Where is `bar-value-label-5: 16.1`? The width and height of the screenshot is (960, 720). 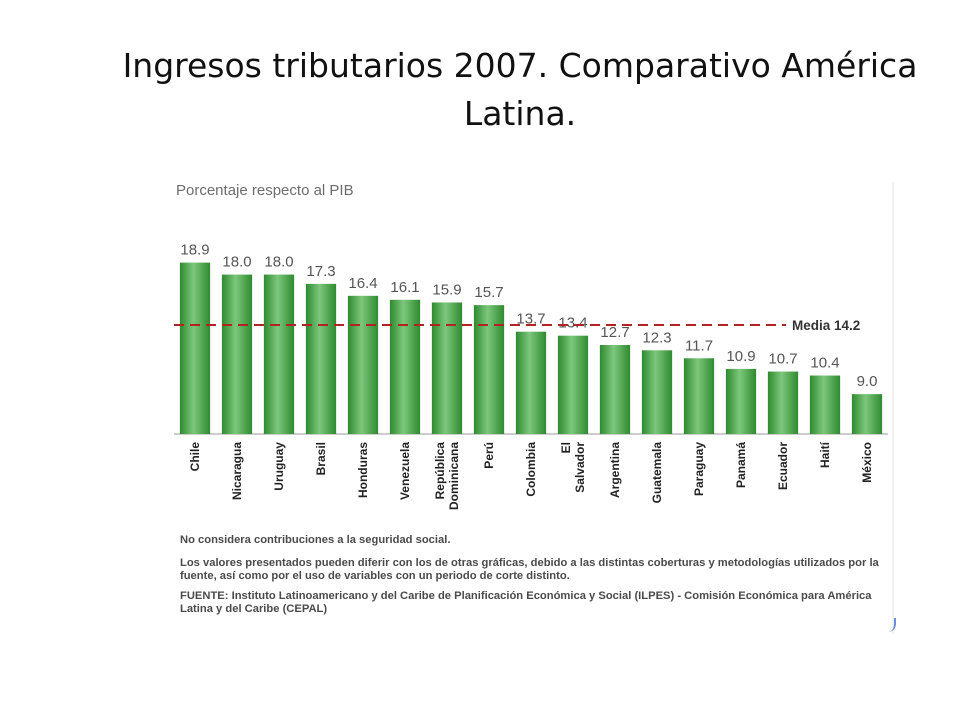 bar-value-label-5: 16.1 is located at coordinates (404, 287).